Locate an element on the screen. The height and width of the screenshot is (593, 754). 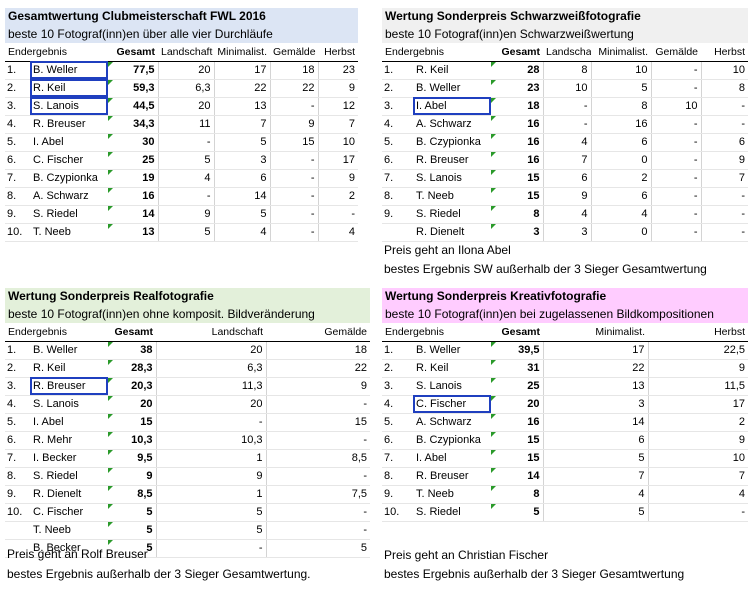
table-row: 9. T. Neeb 8 4 4 is located at coordinates (565, 494).